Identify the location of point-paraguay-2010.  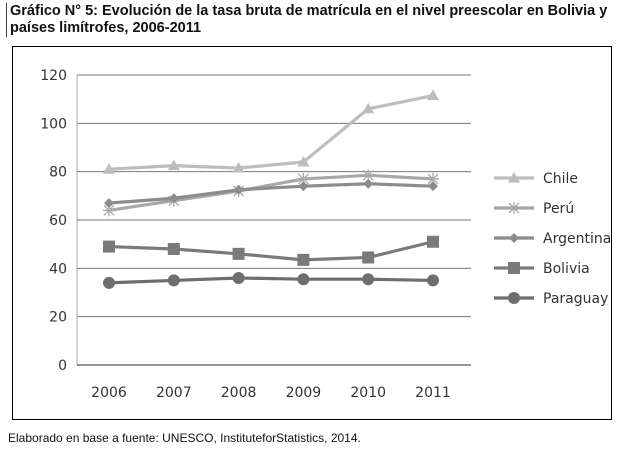
(368, 279).